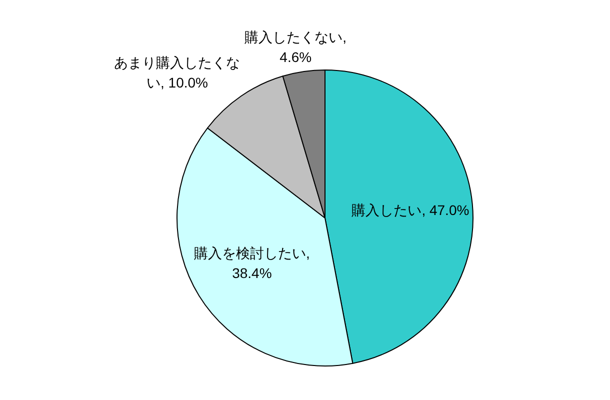 This screenshot has height=400, width=610. What do you see at coordinates (177, 72) in the screenshot?
I see `data-label: あまり購入したくない, 10.0%` at bounding box center [177, 72].